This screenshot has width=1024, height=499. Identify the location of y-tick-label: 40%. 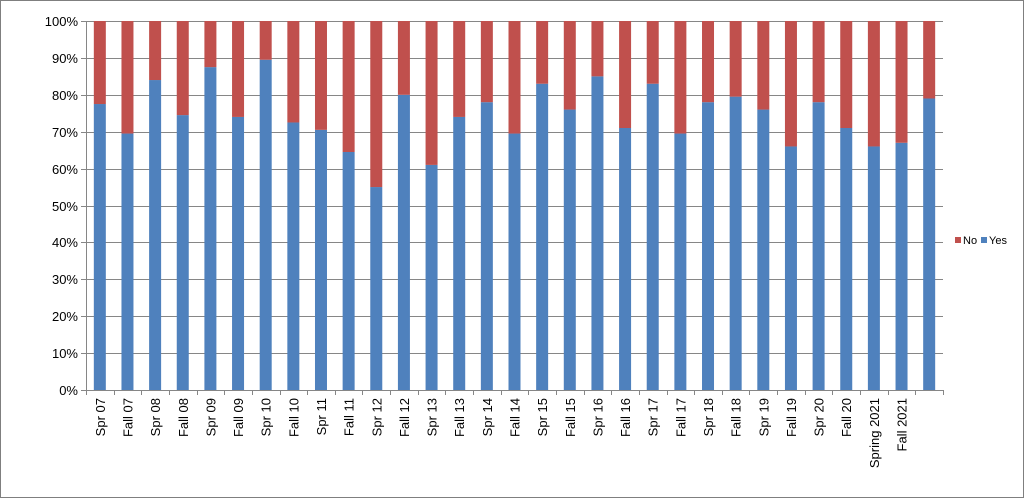
(65, 242).